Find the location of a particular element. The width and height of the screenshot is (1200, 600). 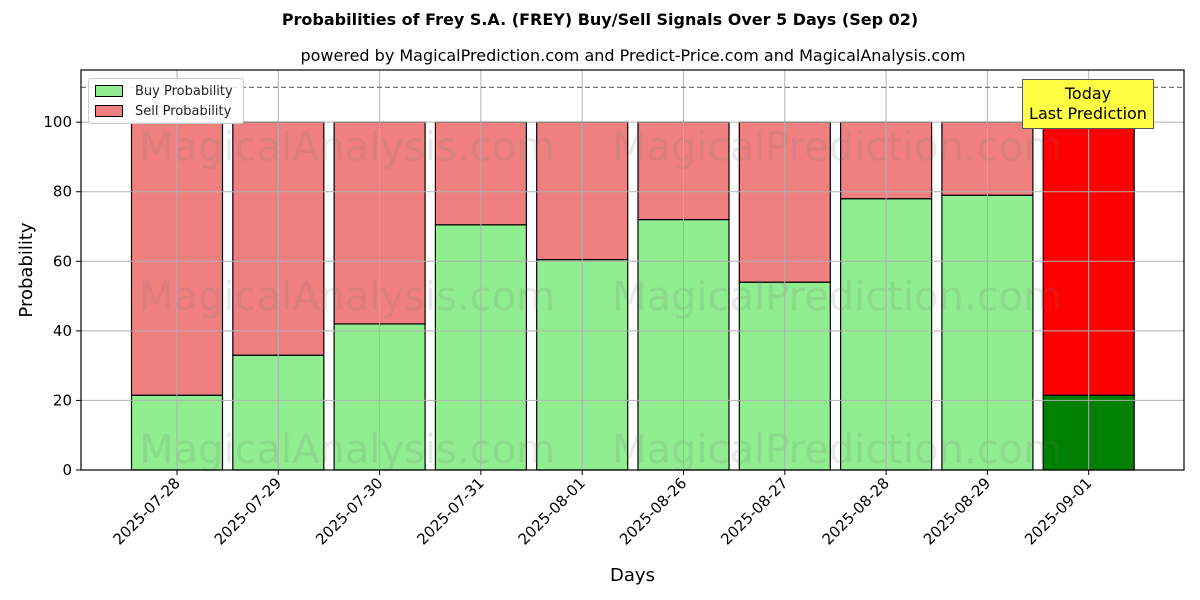

legend-item-sell: Sell Probability is located at coordinates (163, 111).